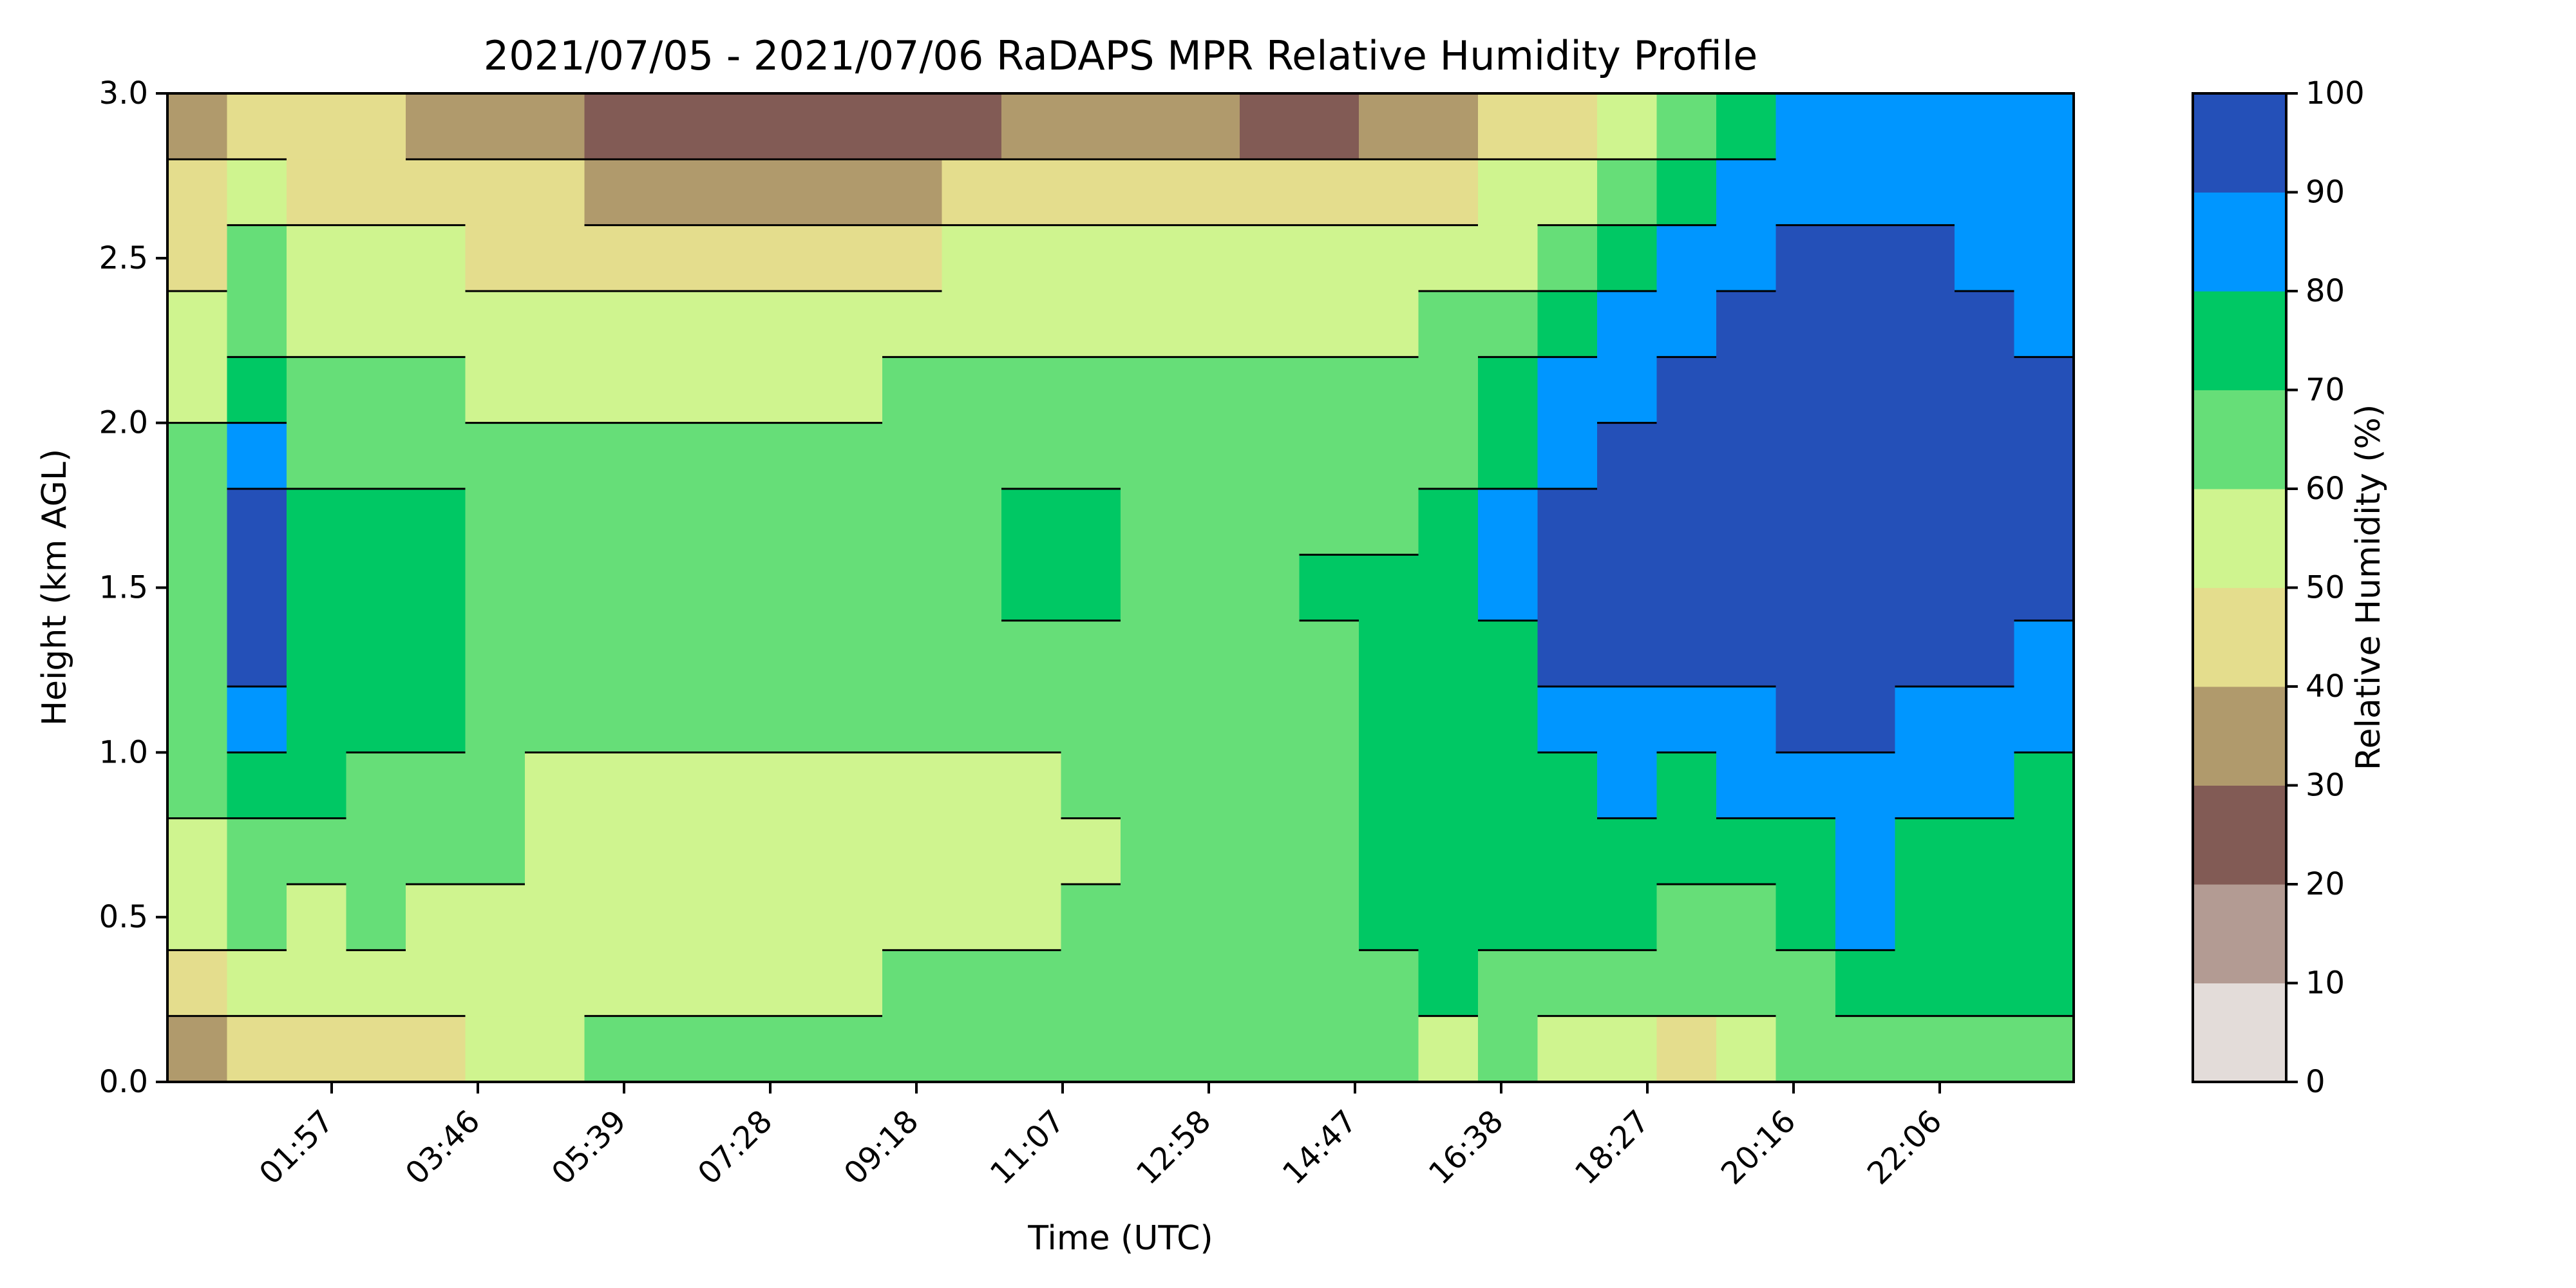 This screenshot has width=2576, height=1288. I want to click on y-tick-label: 1.0, so click(124, 752).